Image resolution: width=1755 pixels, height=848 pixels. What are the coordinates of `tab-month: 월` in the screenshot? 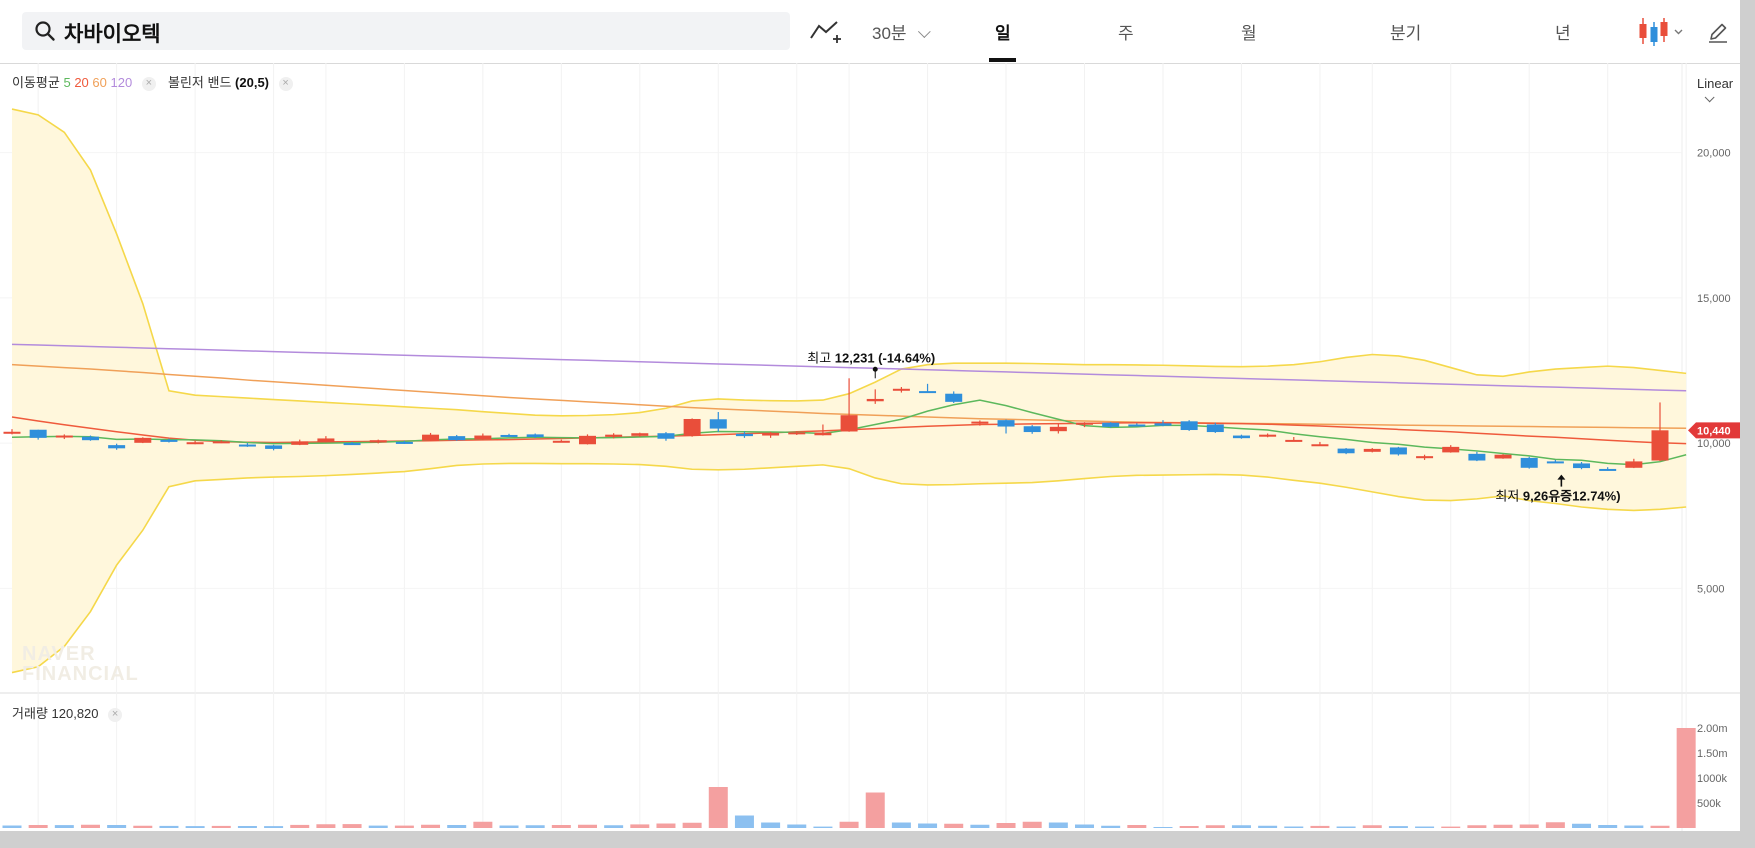 It's located at (1249, 33).